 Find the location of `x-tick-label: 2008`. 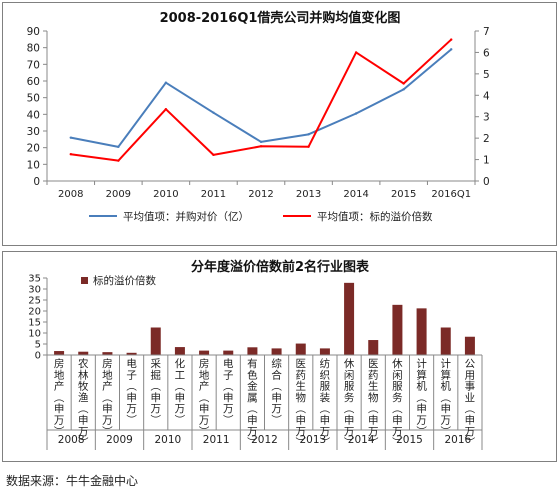

x-tick-label: 2008 is located at coordinates (70, 194).